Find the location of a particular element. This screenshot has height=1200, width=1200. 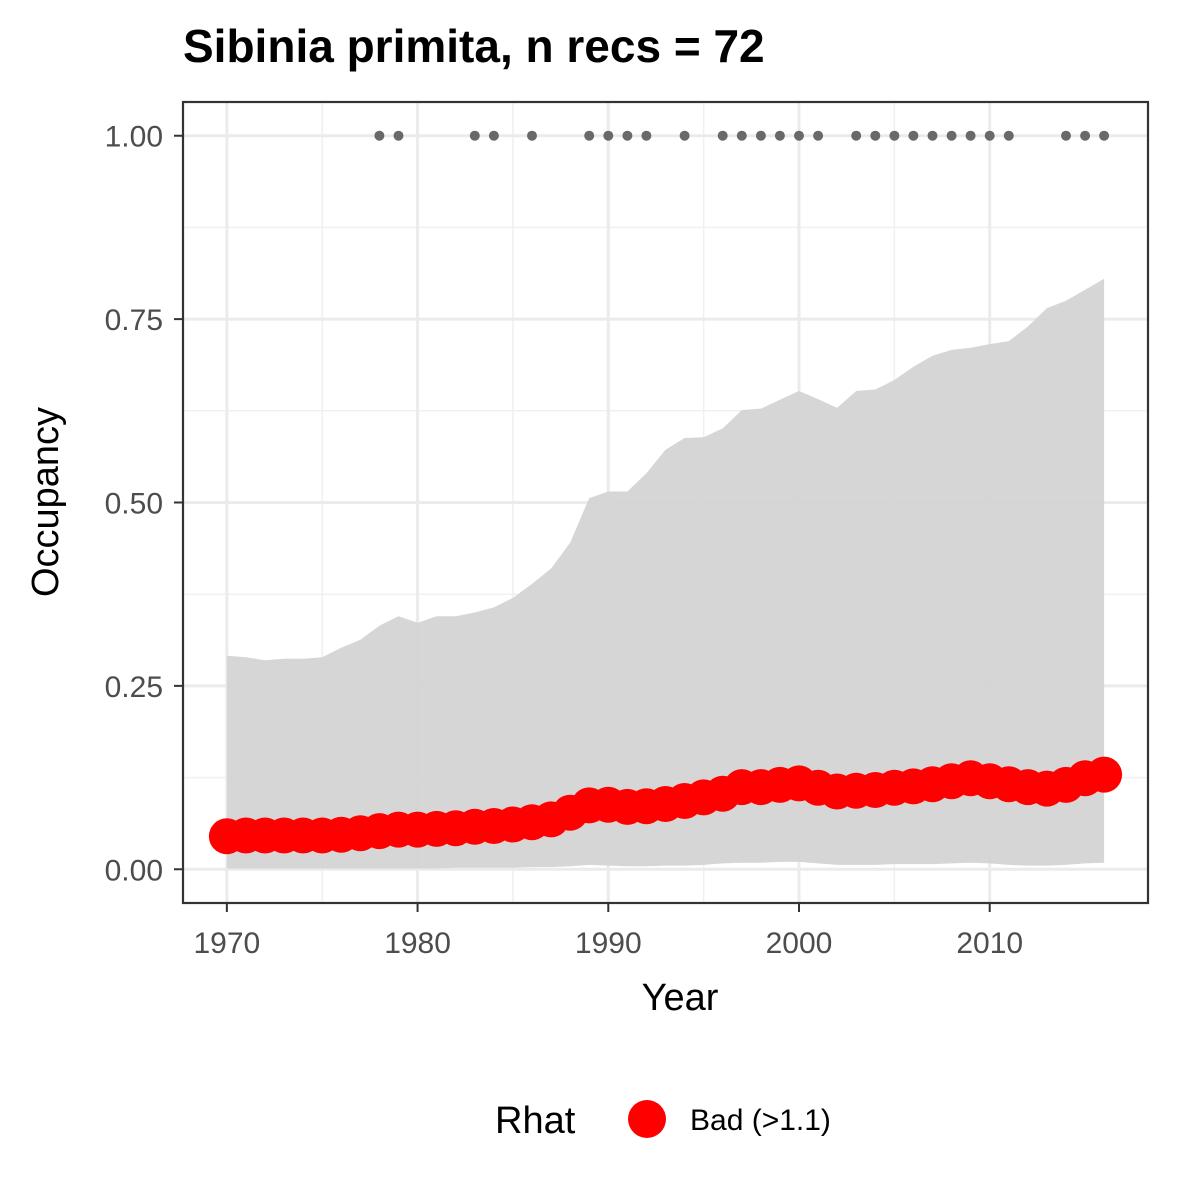

x-axis: 1970 1980 1990 2000 2010 is located at coordinates (608, 931).